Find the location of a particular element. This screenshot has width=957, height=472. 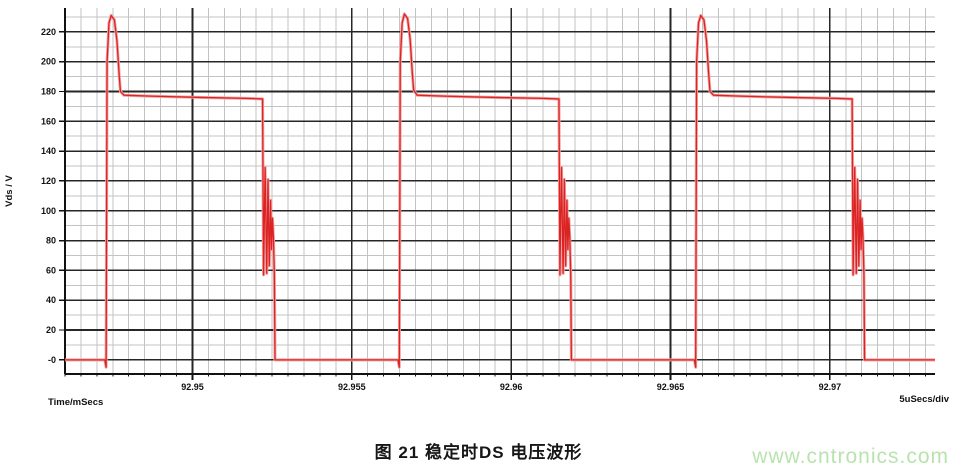

y-tick-label: 220 is located at coordinates (48, 32).